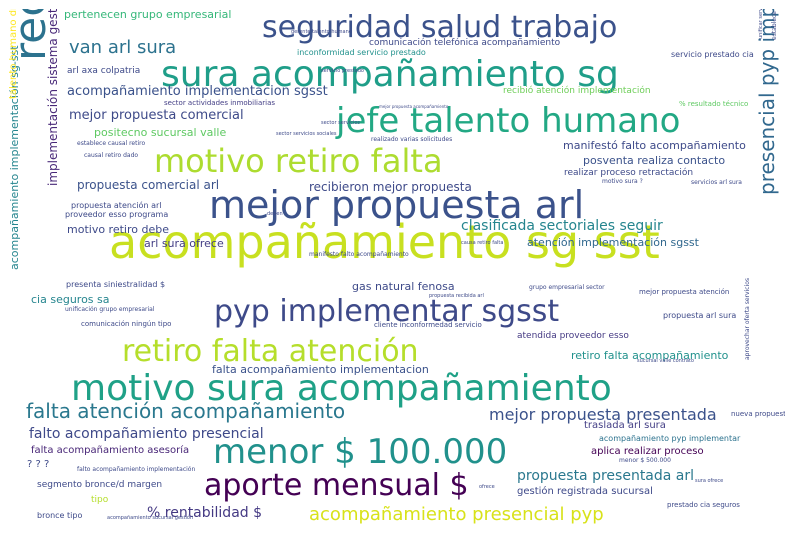 The width and height of the screenshot is (795, 535). Describe the element at coordinates (275, 214) in the screenshot. I see `word: deben` at that location.